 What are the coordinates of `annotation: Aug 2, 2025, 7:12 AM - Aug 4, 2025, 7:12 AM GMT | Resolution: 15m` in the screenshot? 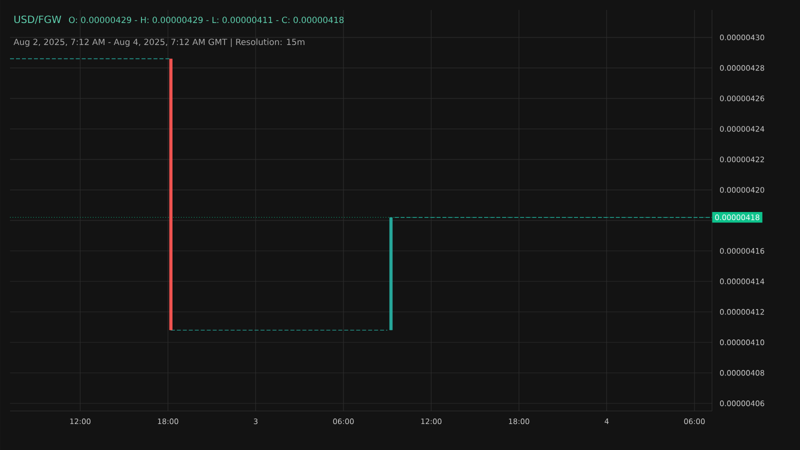 It's located at (159, 42).